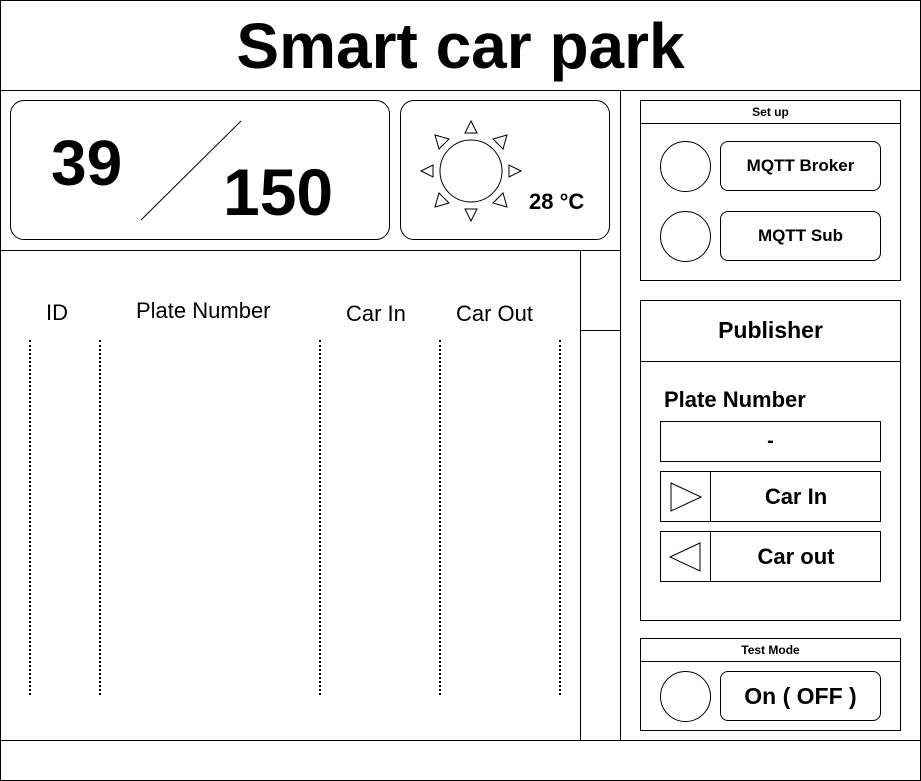 Image resolution: width=921 pixels, height=781 pixels. I want to click on play-left-icon, so click(684, 557).